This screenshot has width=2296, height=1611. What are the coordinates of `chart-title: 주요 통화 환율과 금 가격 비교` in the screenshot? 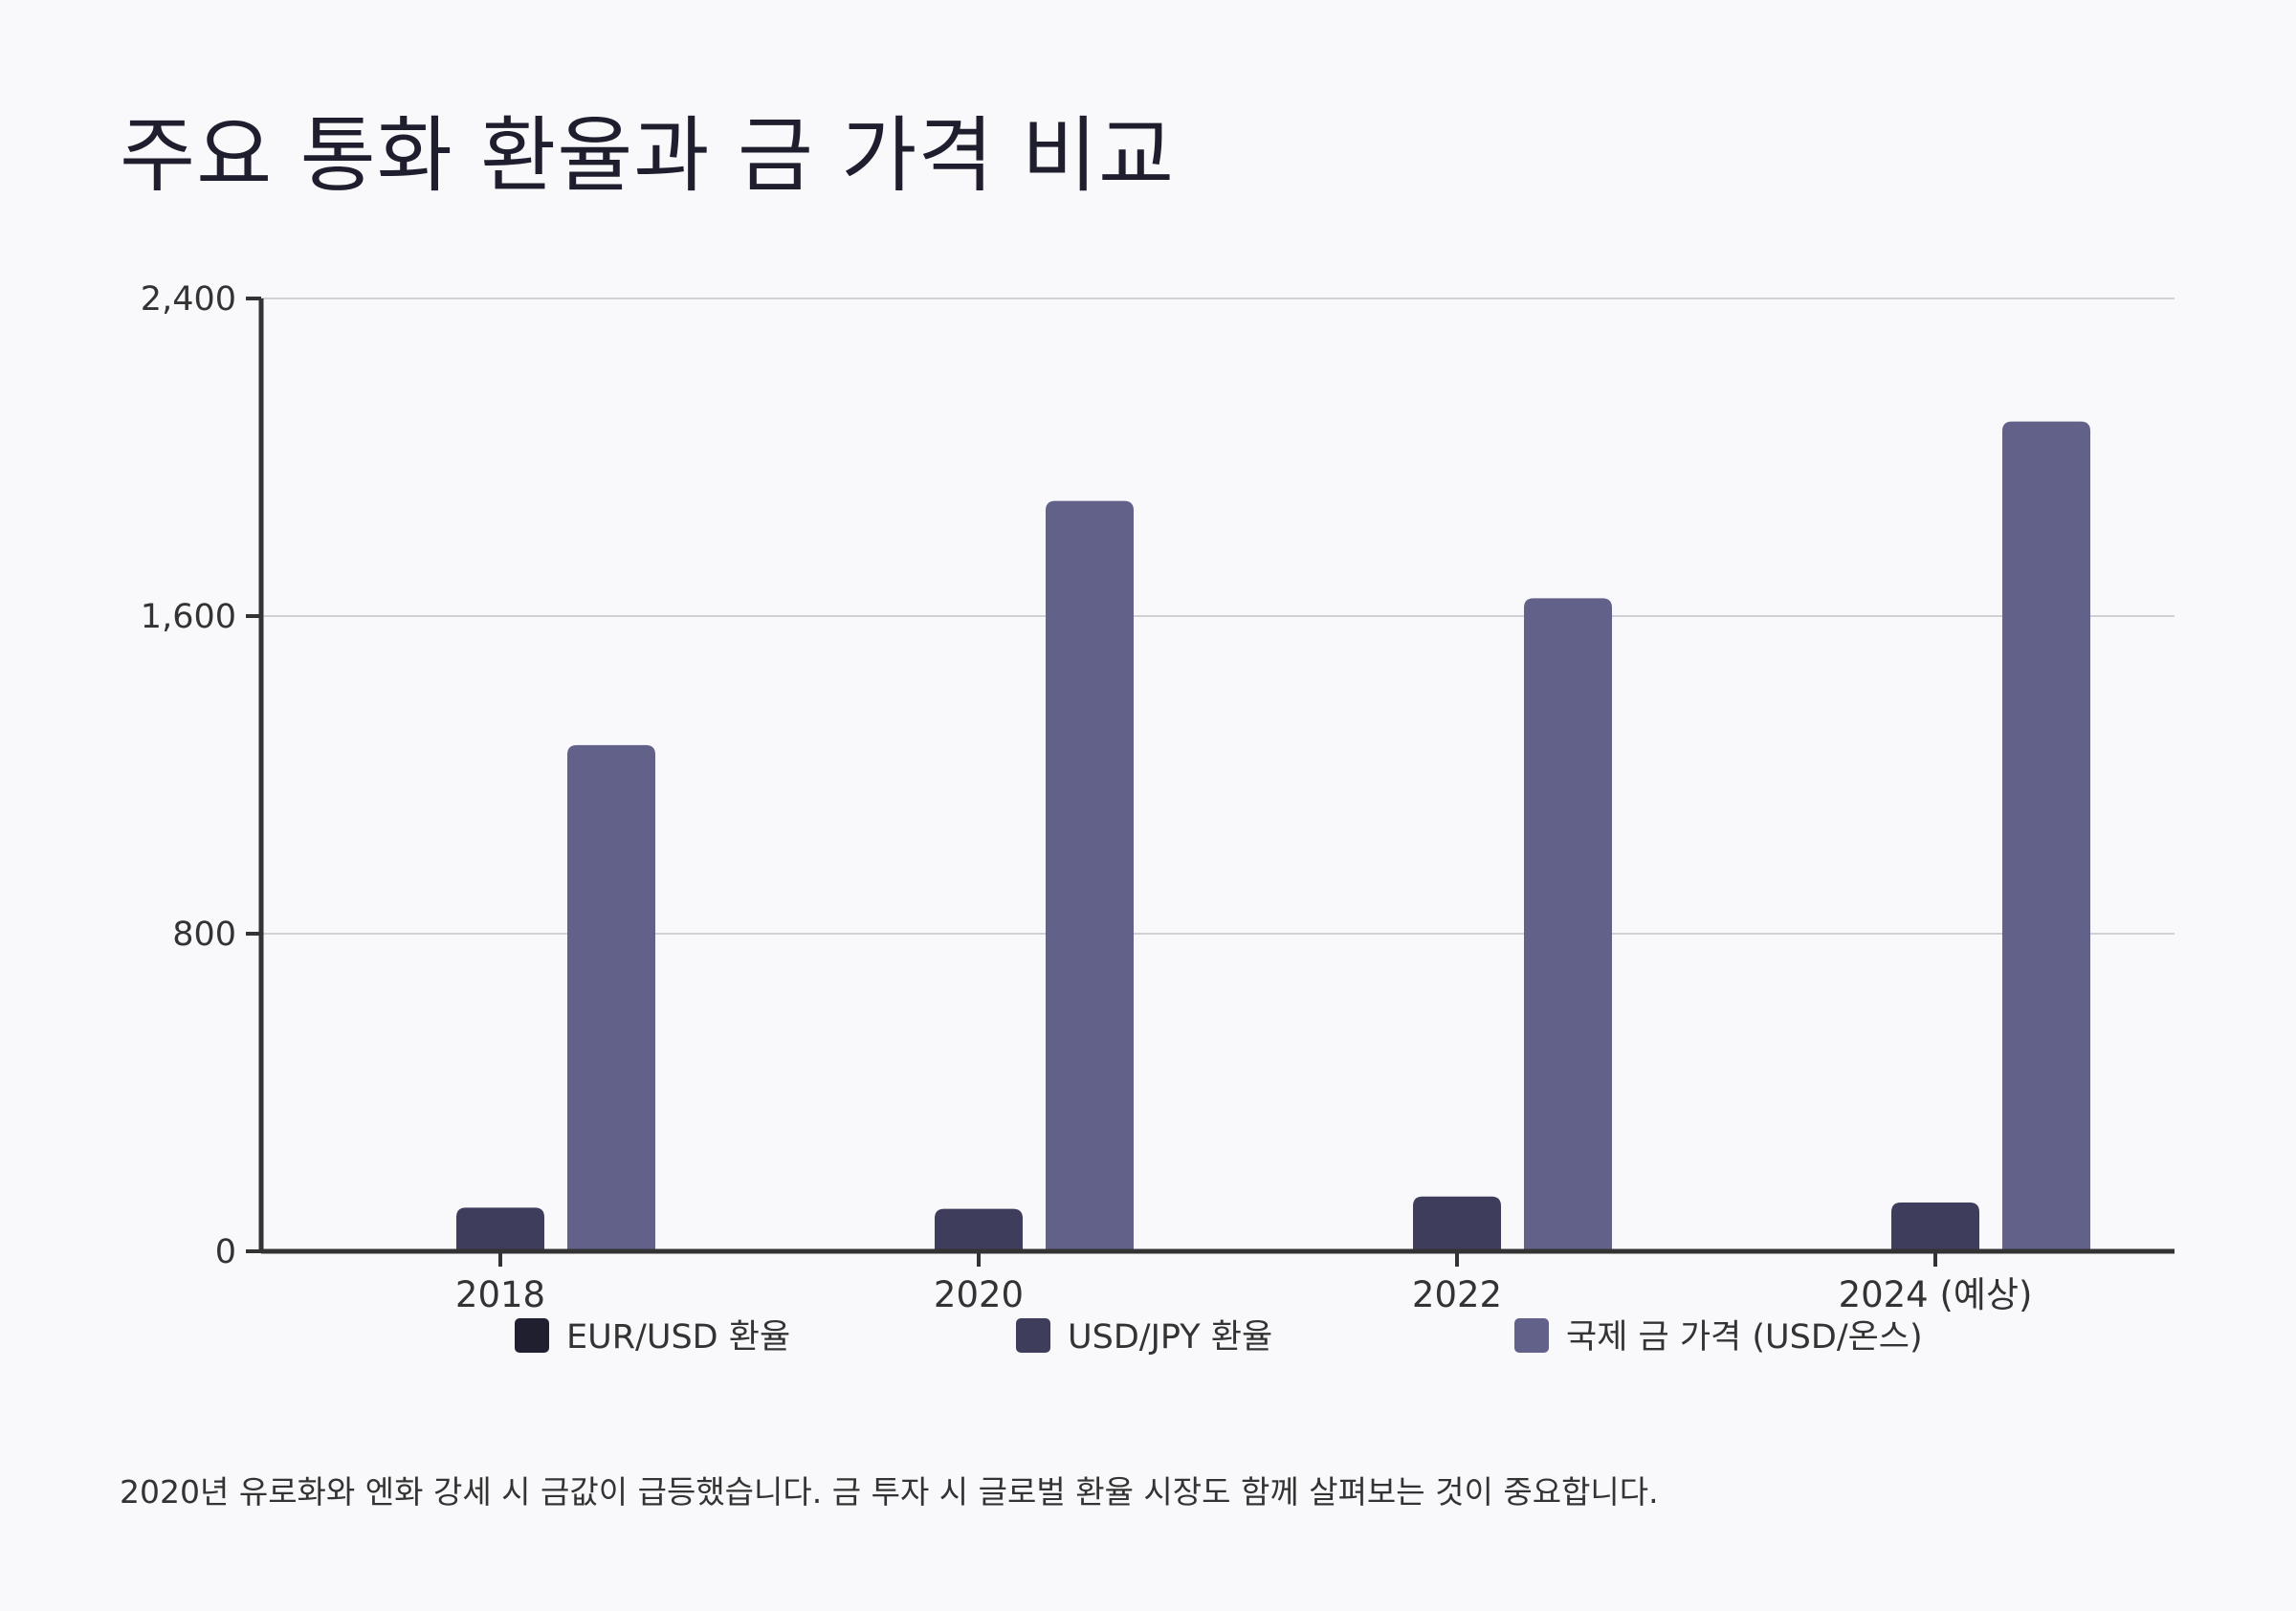 It's located at (648, 156).